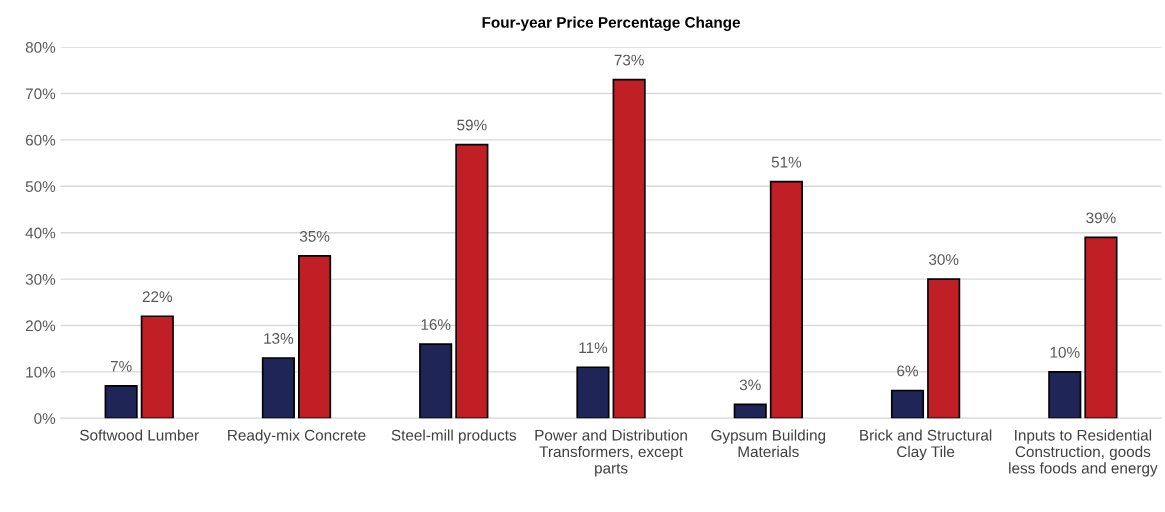 The width and height of the screenshot is (1165, 512). Describe the element at coordinates (629, 60) in the screenshot. I see `data-label: 73%` at that location.